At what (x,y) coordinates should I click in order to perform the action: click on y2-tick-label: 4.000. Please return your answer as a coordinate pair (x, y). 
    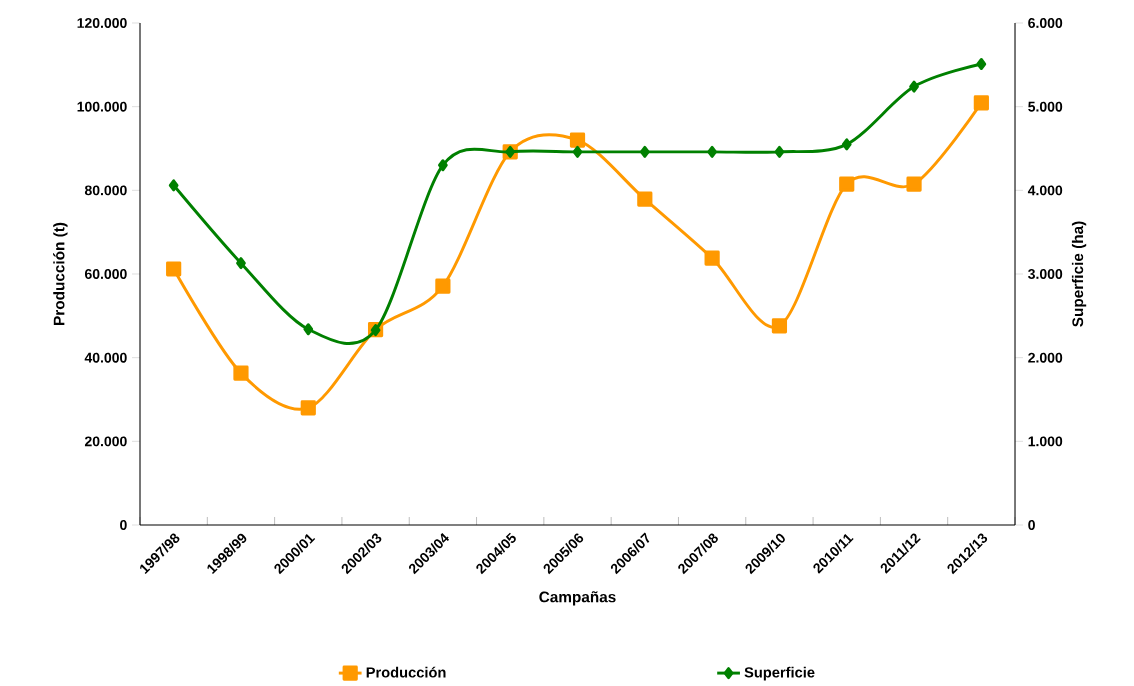
    Looking at the image, I should click on (1045, 190).